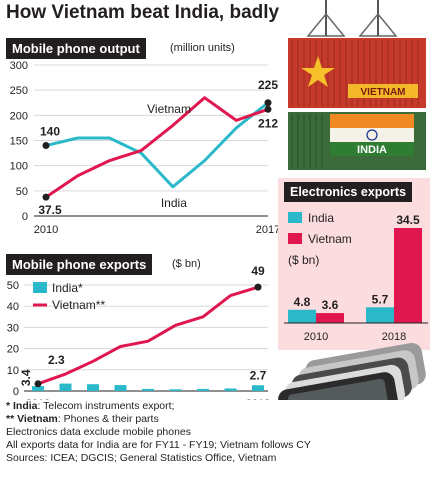  I want to click on exports-bars, so click(148, 387).